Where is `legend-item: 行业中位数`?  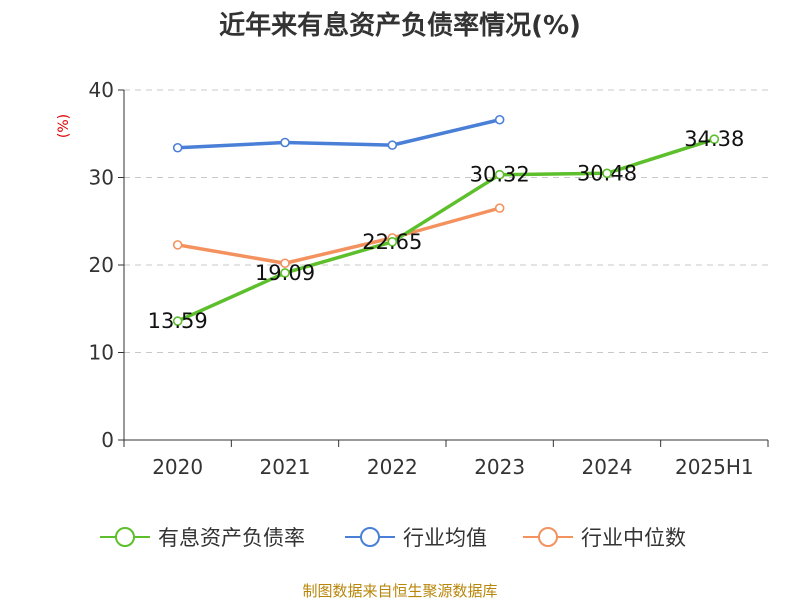 legend-item: 行业中位数 is located at coordinates (604, 538).